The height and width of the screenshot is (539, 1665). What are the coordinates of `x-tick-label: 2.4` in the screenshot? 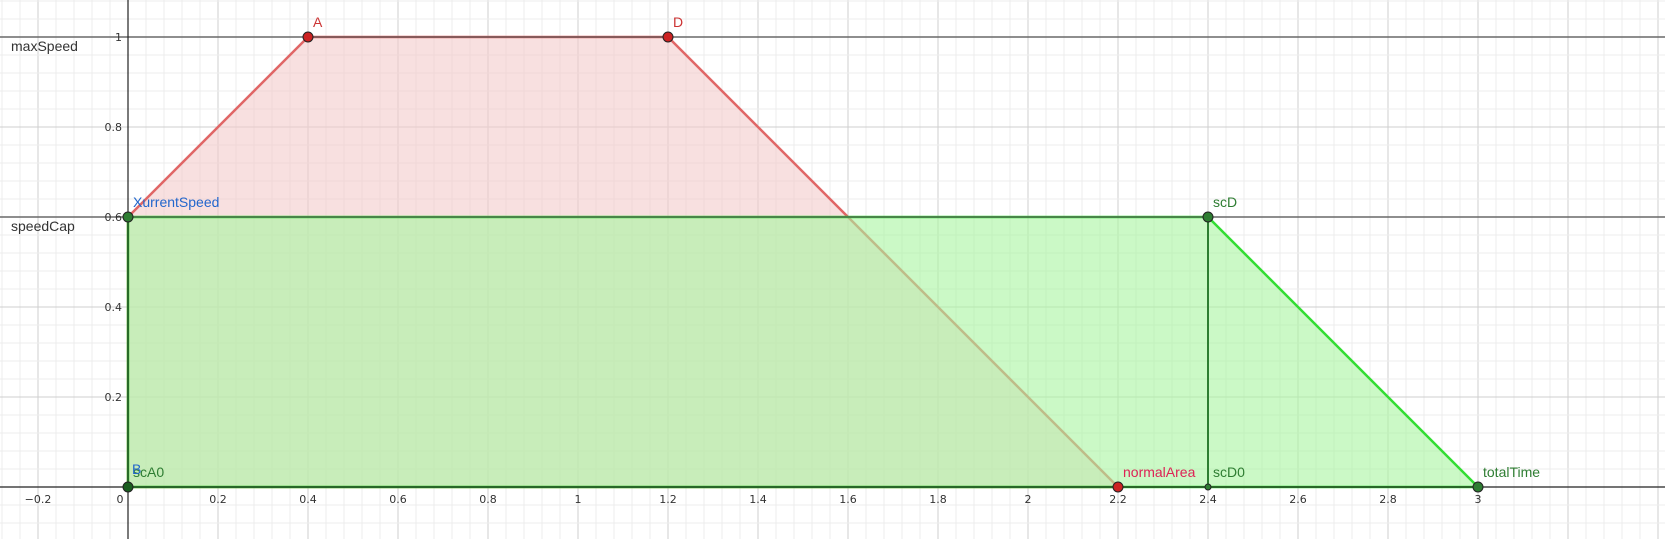 It's located at (1208, 499).